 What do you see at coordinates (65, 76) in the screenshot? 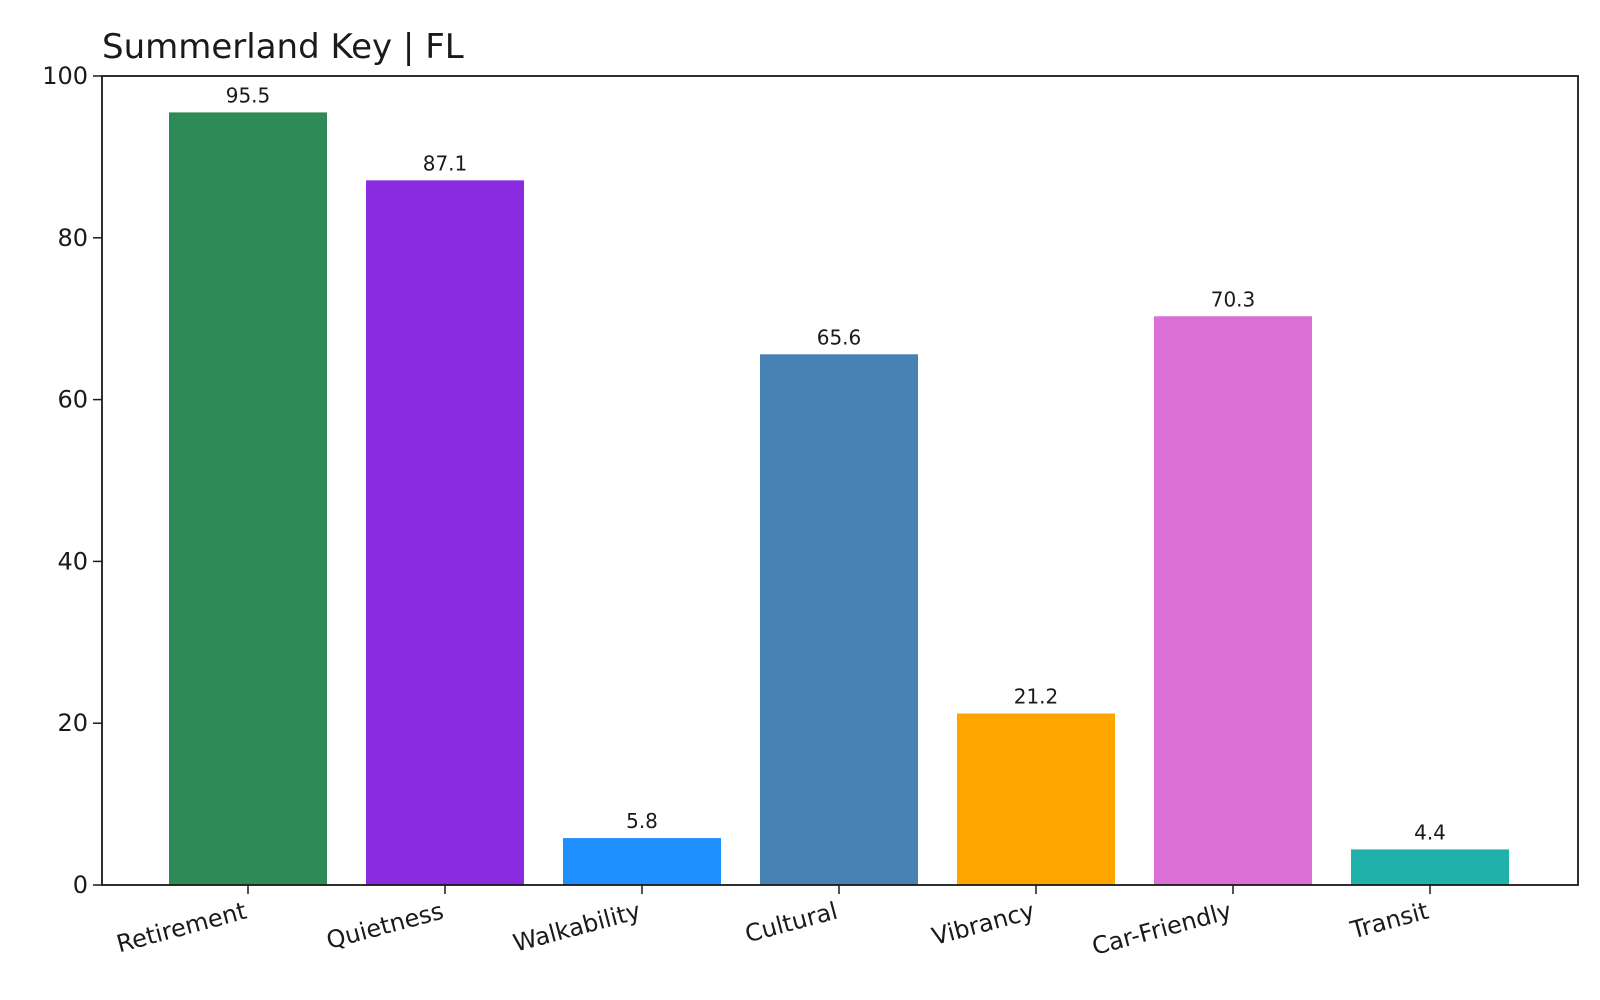
I see `y-tick-label: 100` at bounding box center [65, 76].